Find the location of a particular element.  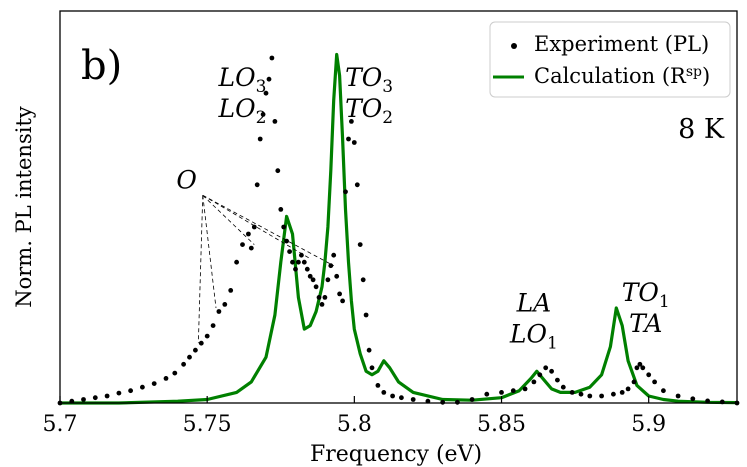

annotation-label: LA is located at coordinates (534, 302).